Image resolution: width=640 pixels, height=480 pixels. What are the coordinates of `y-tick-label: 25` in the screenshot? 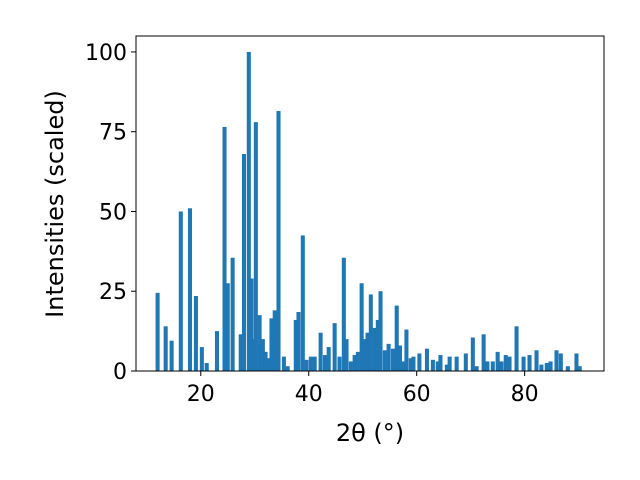 It's located at (113, 292).